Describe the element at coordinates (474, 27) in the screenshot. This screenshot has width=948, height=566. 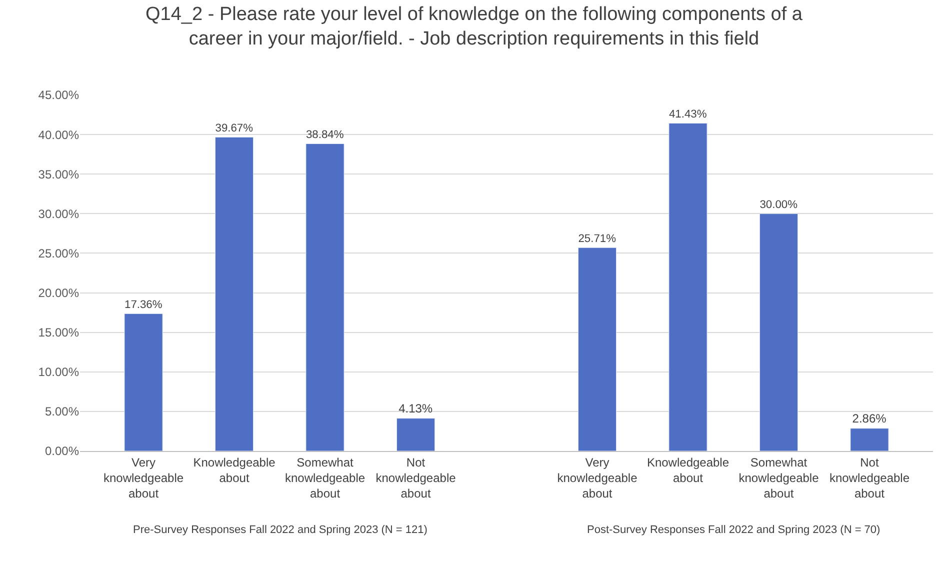
I see `chart-title: Q14_2 - Please rate your level of knowledge on the following components of a career in your major/field. - Job description requirements in this field` at that location.